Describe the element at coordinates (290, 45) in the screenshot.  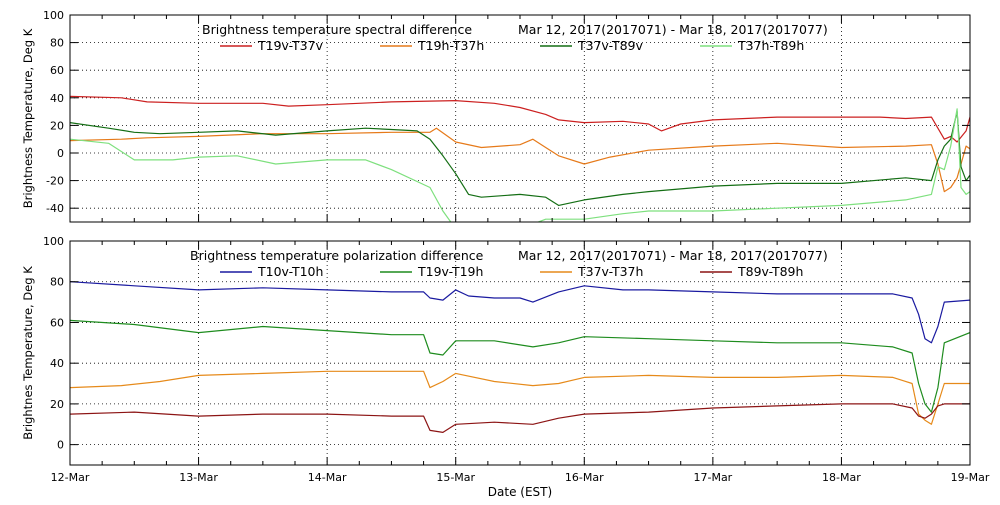
I see `legend-label: T19v-T37v` at that location.